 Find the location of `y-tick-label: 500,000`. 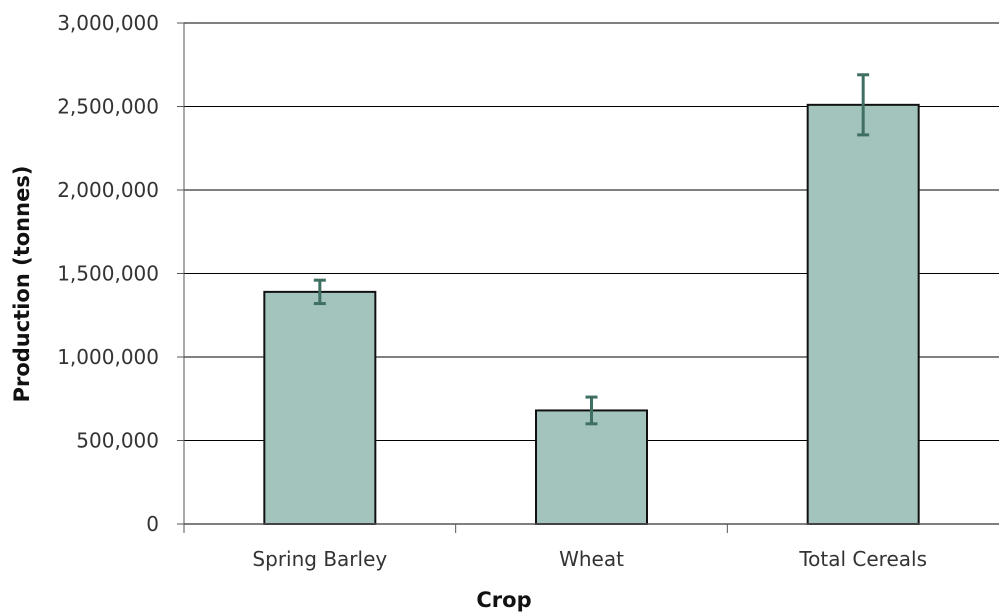

y-tick-label: 500,000 is located at coordinates (117, 441).